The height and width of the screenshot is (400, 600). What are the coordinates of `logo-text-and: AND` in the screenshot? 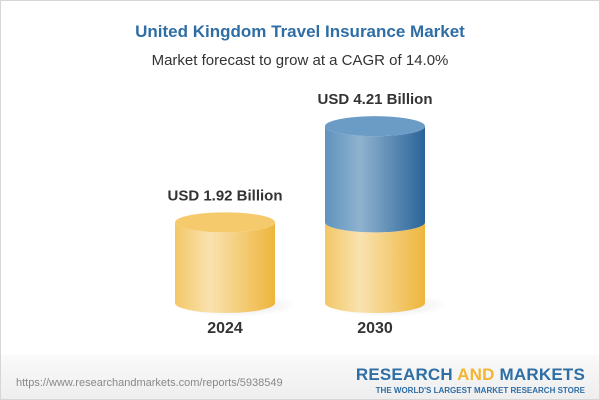 It's located at (476, 374).